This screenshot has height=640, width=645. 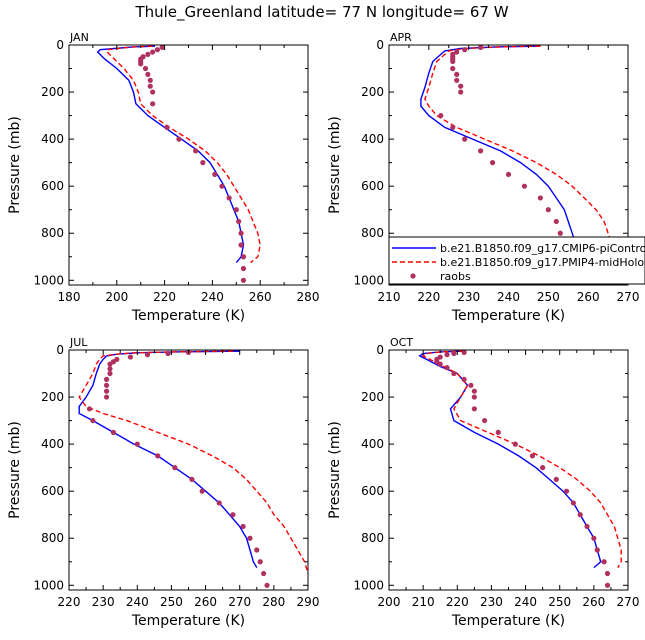 What do you see at coordinates (516, 260) in the screenshot?
I see `legend-box` at bounding box center [516, 260].